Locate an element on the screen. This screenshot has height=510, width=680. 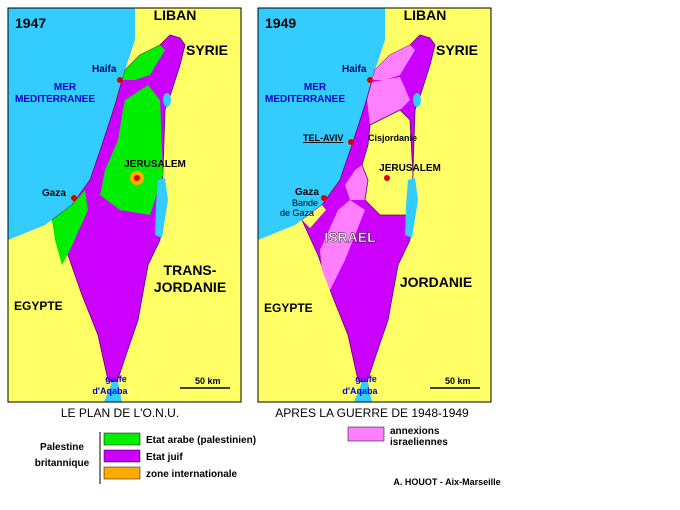
caption: LE PLAN DE L'O.N.U. is located at coordinates (120, 413).